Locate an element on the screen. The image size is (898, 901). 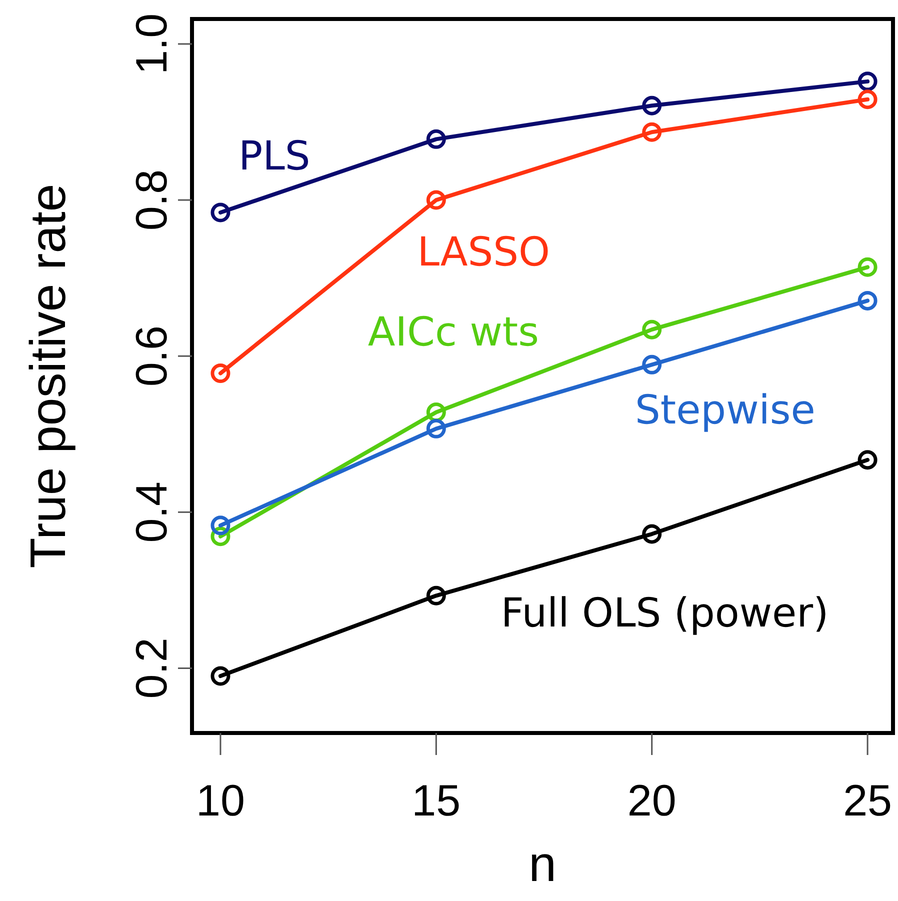
y-tick-label: 0.6 is located at coordinates (152, 356).